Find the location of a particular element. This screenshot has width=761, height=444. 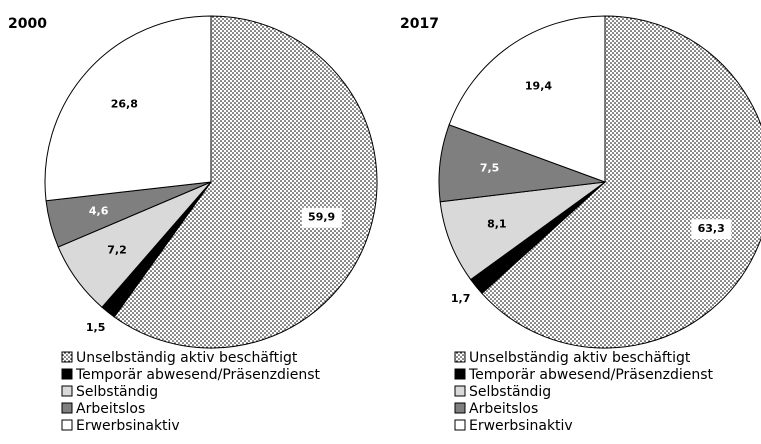

data-label: 63,3 is located at coordinates (711, 228).